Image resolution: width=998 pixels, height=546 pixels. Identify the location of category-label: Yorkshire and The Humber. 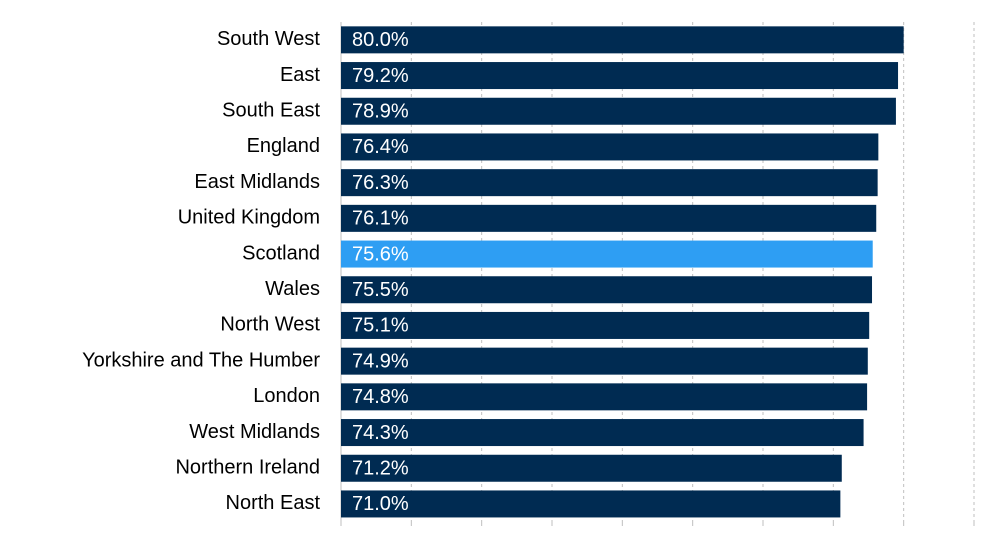
(201, 360).